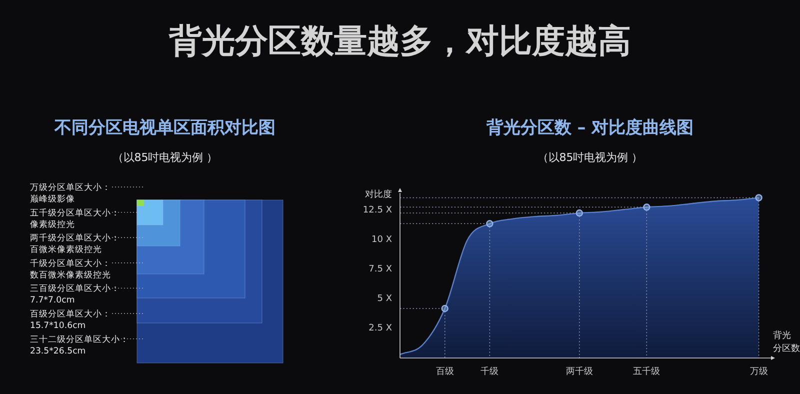 This screenshot has height=394, width=800. I want to click on y-tick-label: 5 X, so click(384, 299).